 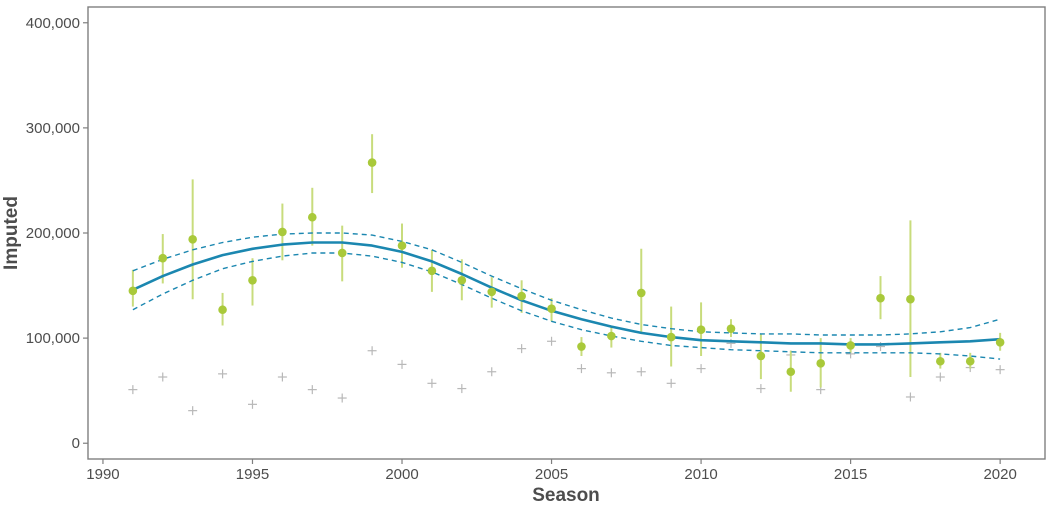 I want to click on x-axis: 1990 1995 2000 2005 2010 2015 2020, so click(x=551, y=471).